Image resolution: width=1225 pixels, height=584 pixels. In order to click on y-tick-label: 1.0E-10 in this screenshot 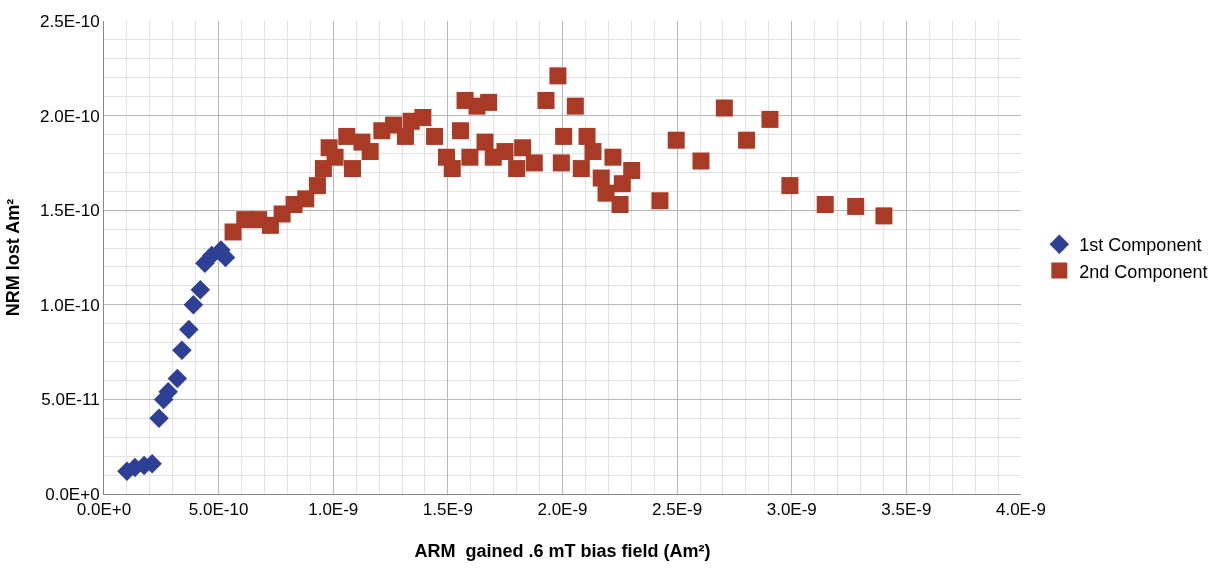, I will do `click(70, 305)`.